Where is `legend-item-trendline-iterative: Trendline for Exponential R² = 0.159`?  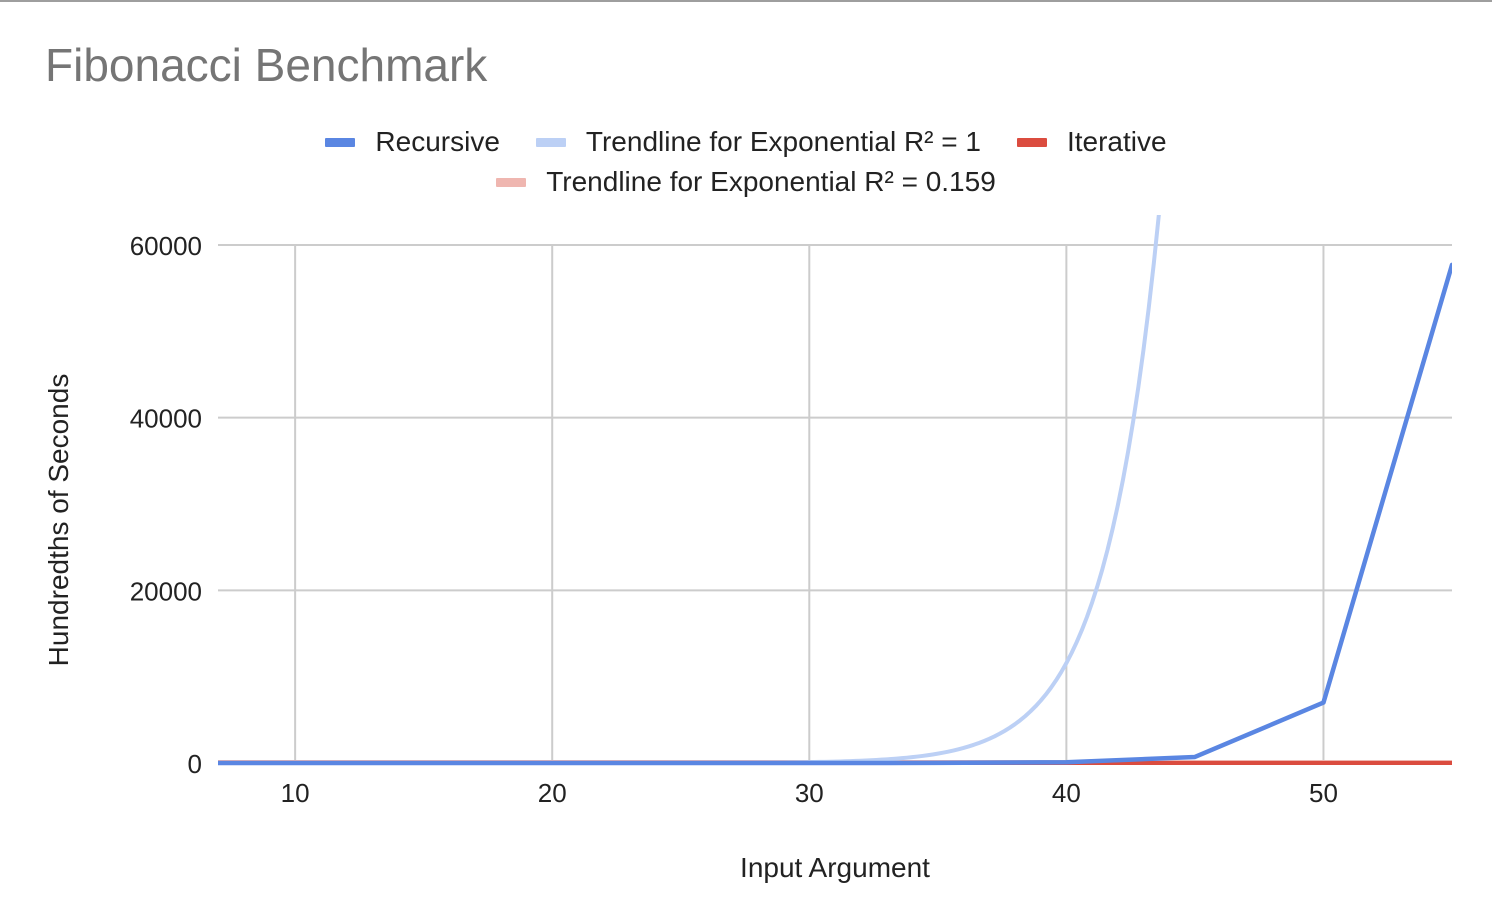
legend-item-trendline-iterative: Trendline for Exponential R² = 0.159 is located at coordinates (746, 182).